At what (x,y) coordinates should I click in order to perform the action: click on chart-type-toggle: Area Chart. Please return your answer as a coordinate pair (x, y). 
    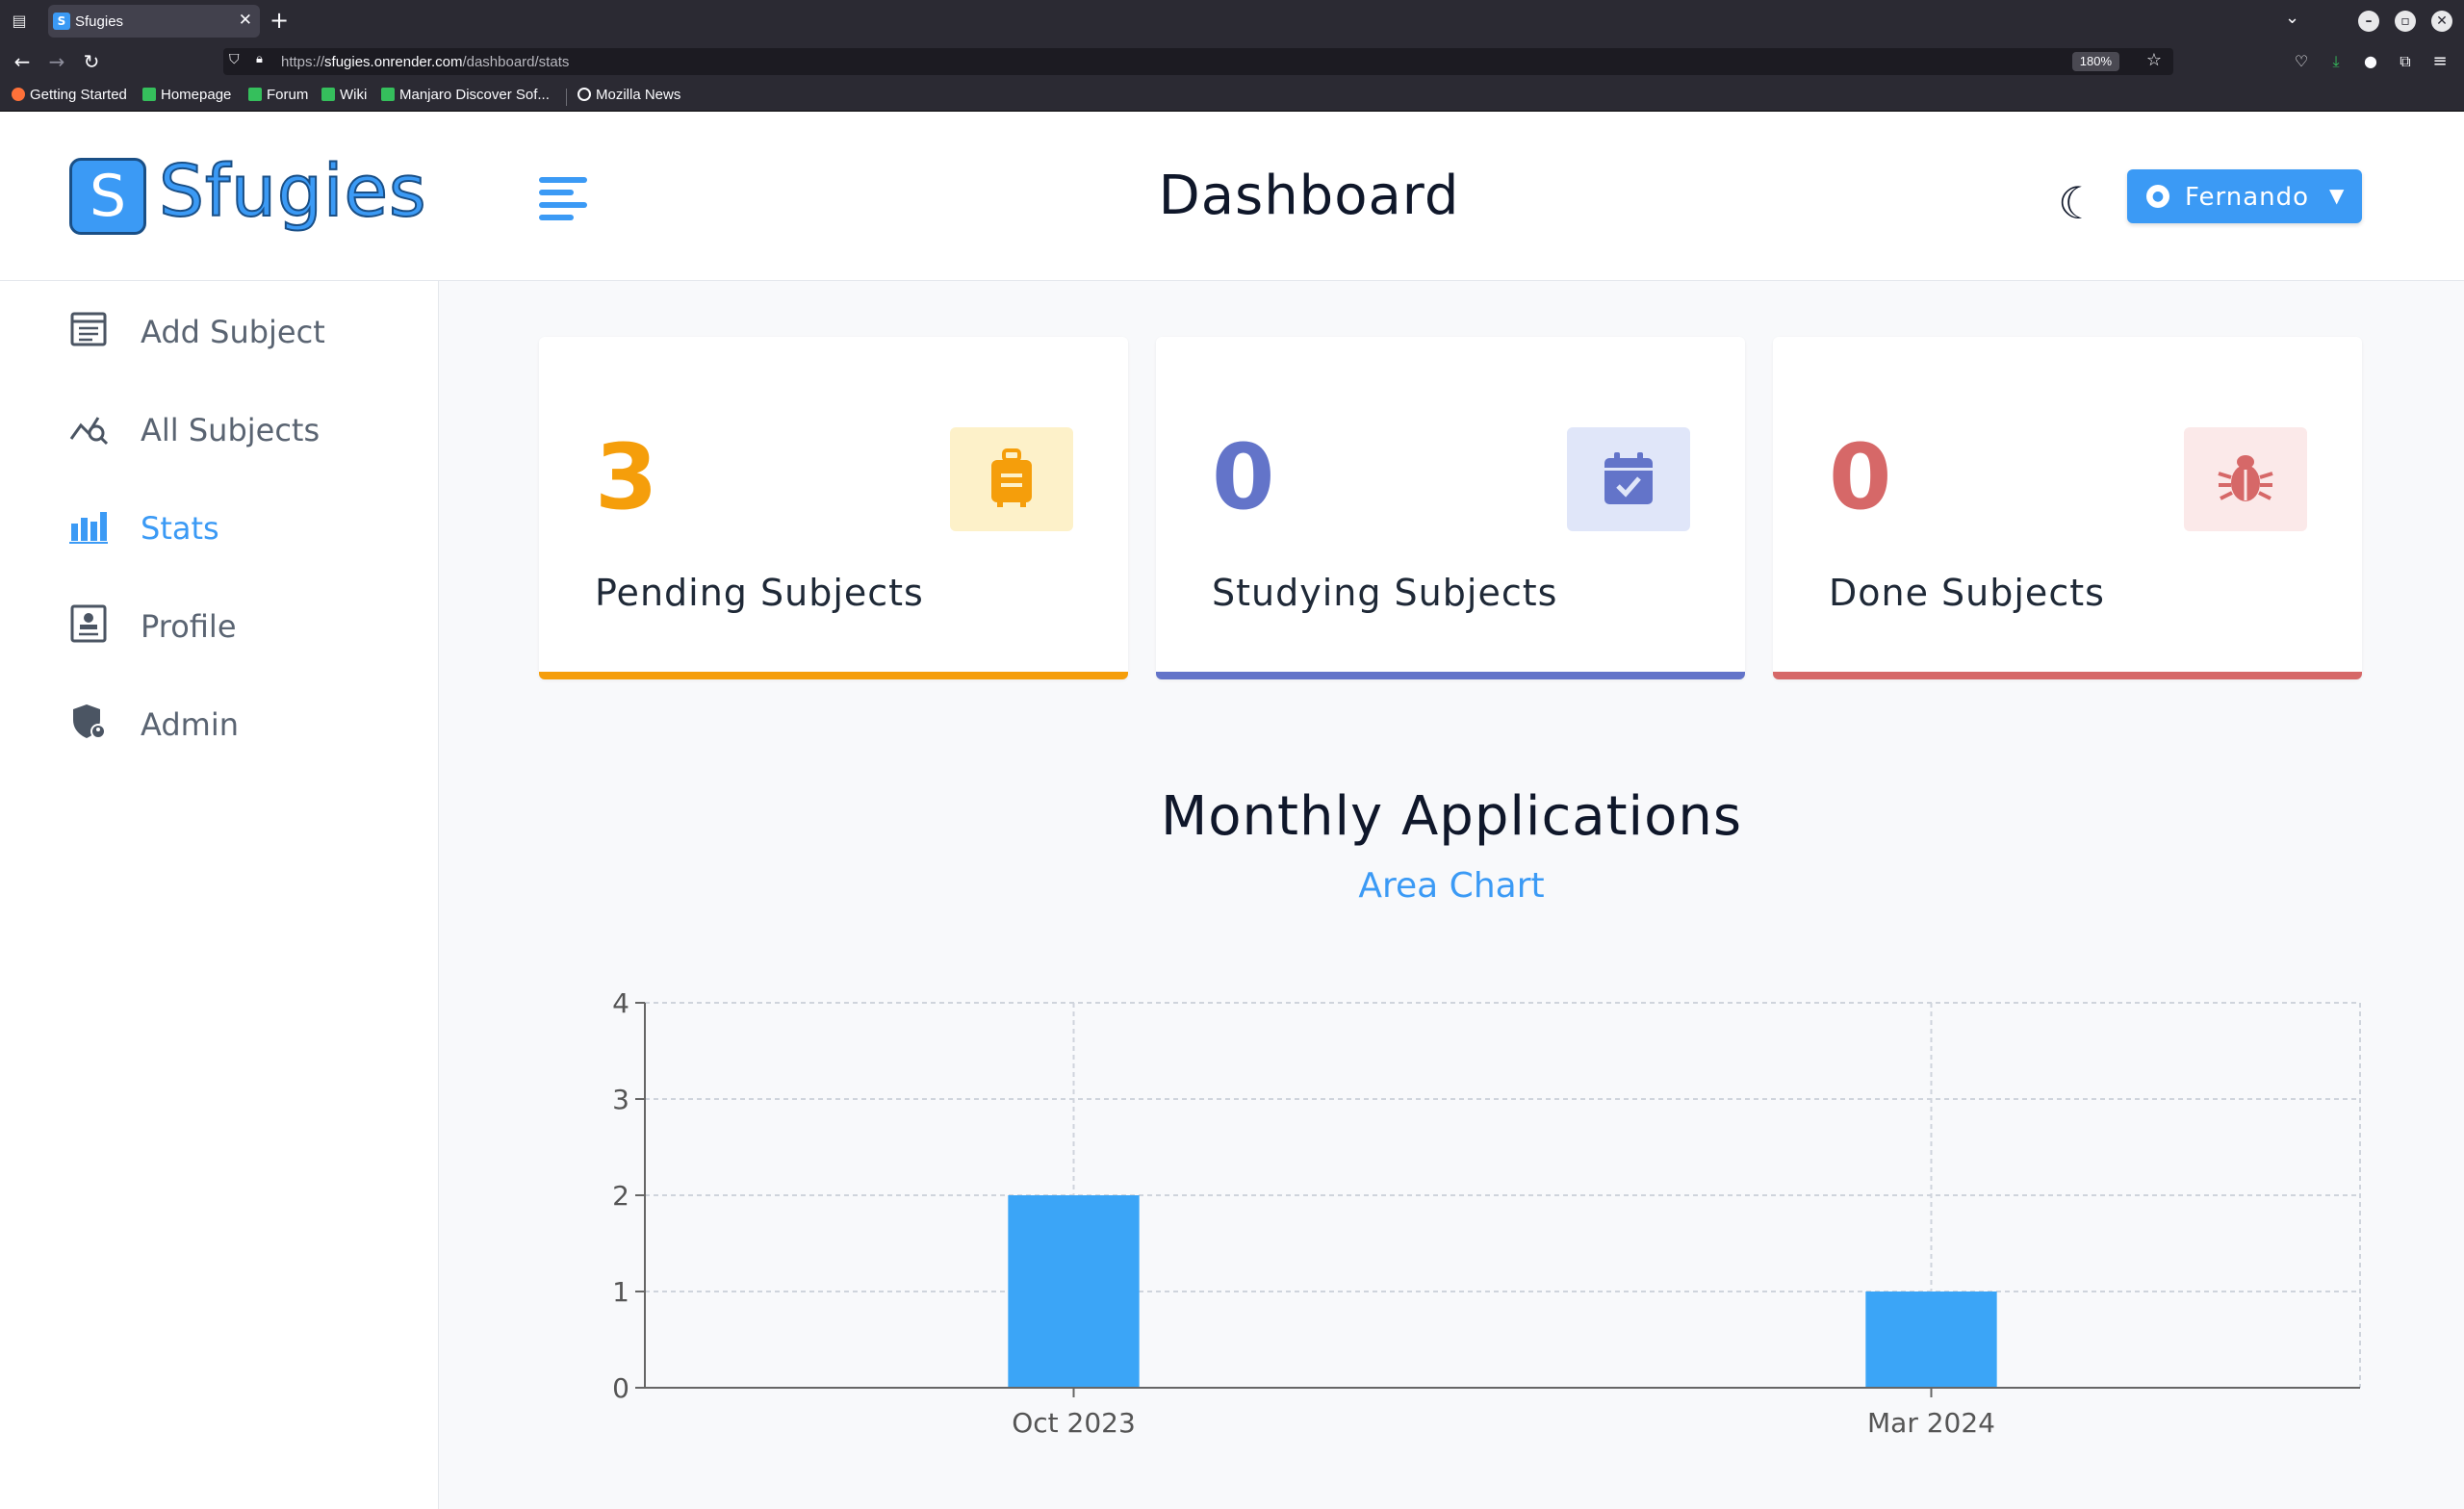
    Looking at the image, I should click on (1451, 886).